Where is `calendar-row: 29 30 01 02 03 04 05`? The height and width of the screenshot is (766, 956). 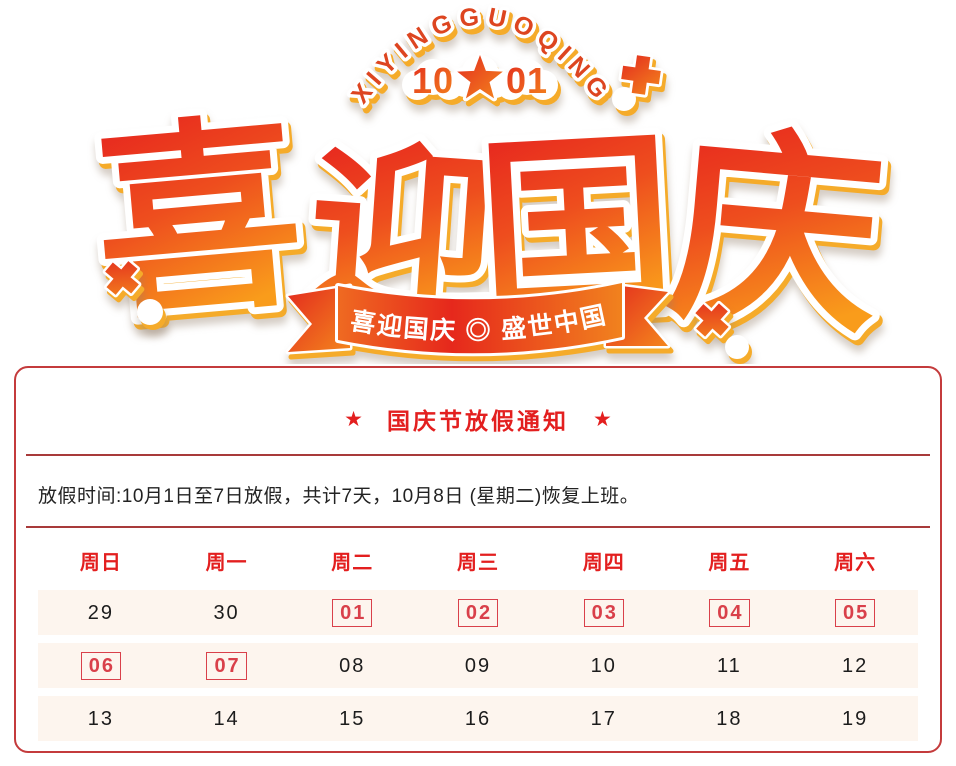 calendar-row: 29 30 01 02 03 04 05 is located at coordinates (478, 612).